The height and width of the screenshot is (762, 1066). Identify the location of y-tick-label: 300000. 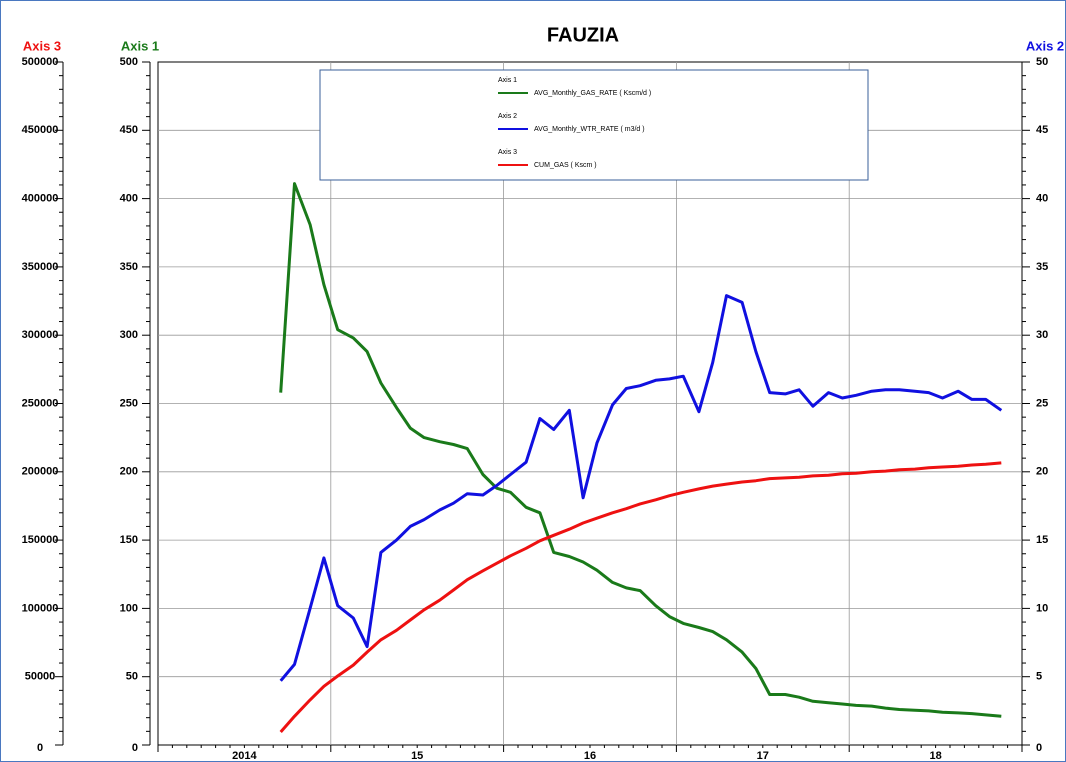
(40, 335).